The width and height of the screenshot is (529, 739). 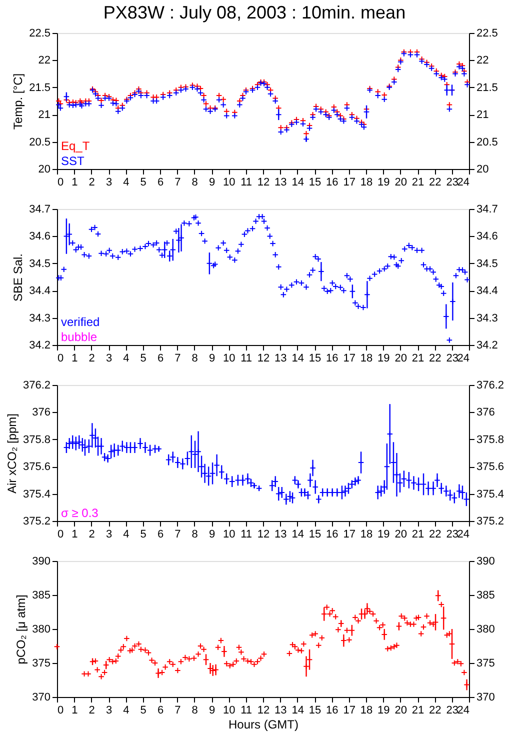 What do you see at coordinates (73, 161) in the screenshot?
I see `text: SST` at bounding box center [73, 161].